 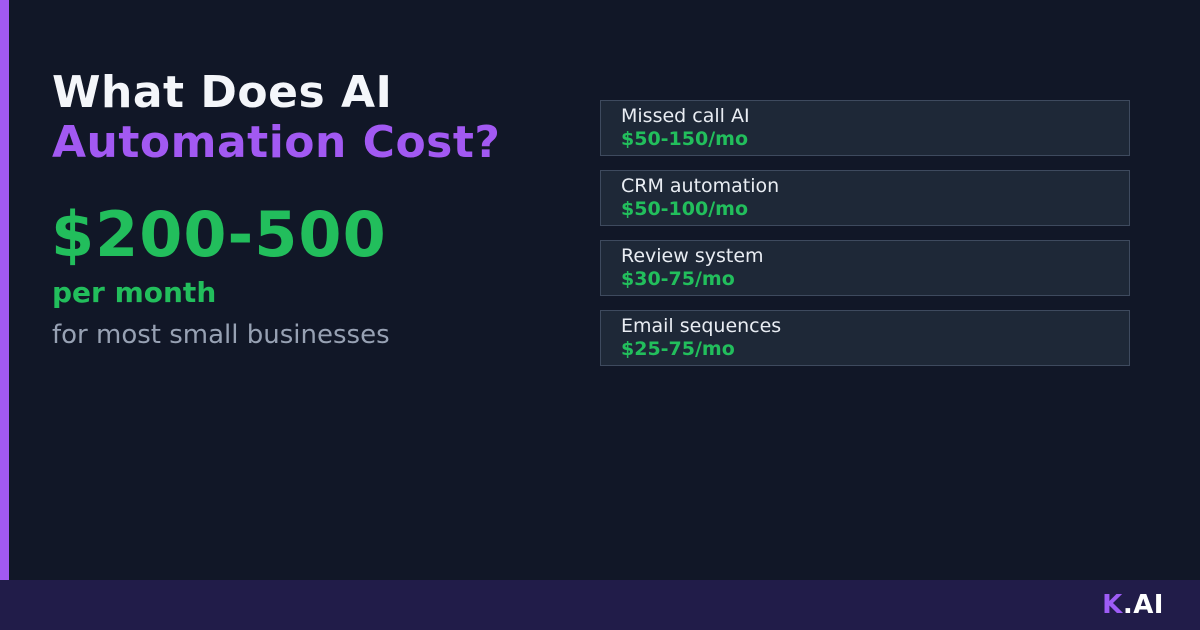 What do you see at coordinates (134, 292) in the screenshot?
I see `price-period: per month` at bounding box center [134, 292].